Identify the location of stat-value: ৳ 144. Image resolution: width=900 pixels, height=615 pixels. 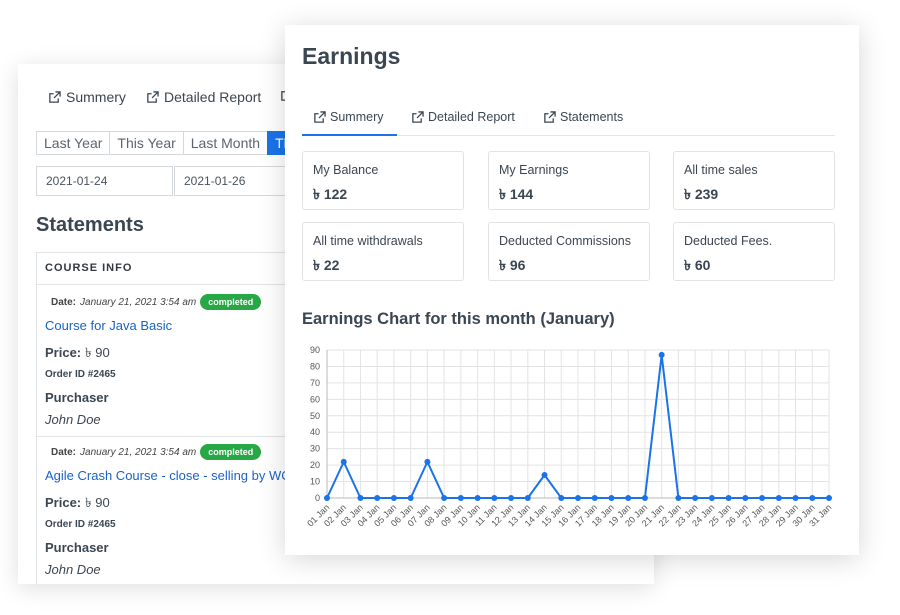
(516, 194).